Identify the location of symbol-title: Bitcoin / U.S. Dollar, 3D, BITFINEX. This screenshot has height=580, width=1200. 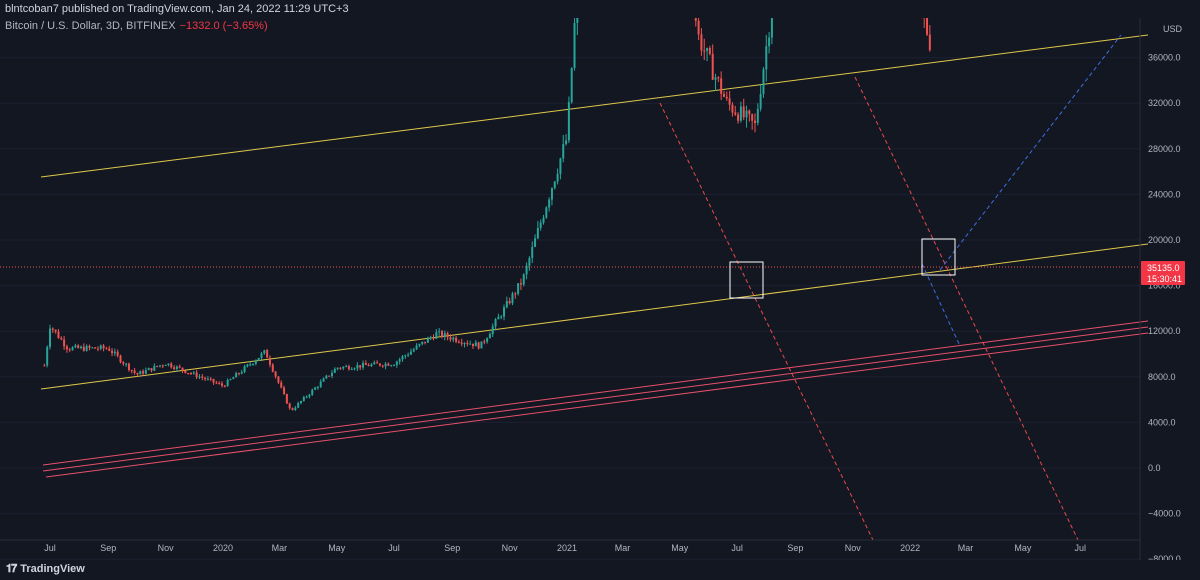
(90, 26).